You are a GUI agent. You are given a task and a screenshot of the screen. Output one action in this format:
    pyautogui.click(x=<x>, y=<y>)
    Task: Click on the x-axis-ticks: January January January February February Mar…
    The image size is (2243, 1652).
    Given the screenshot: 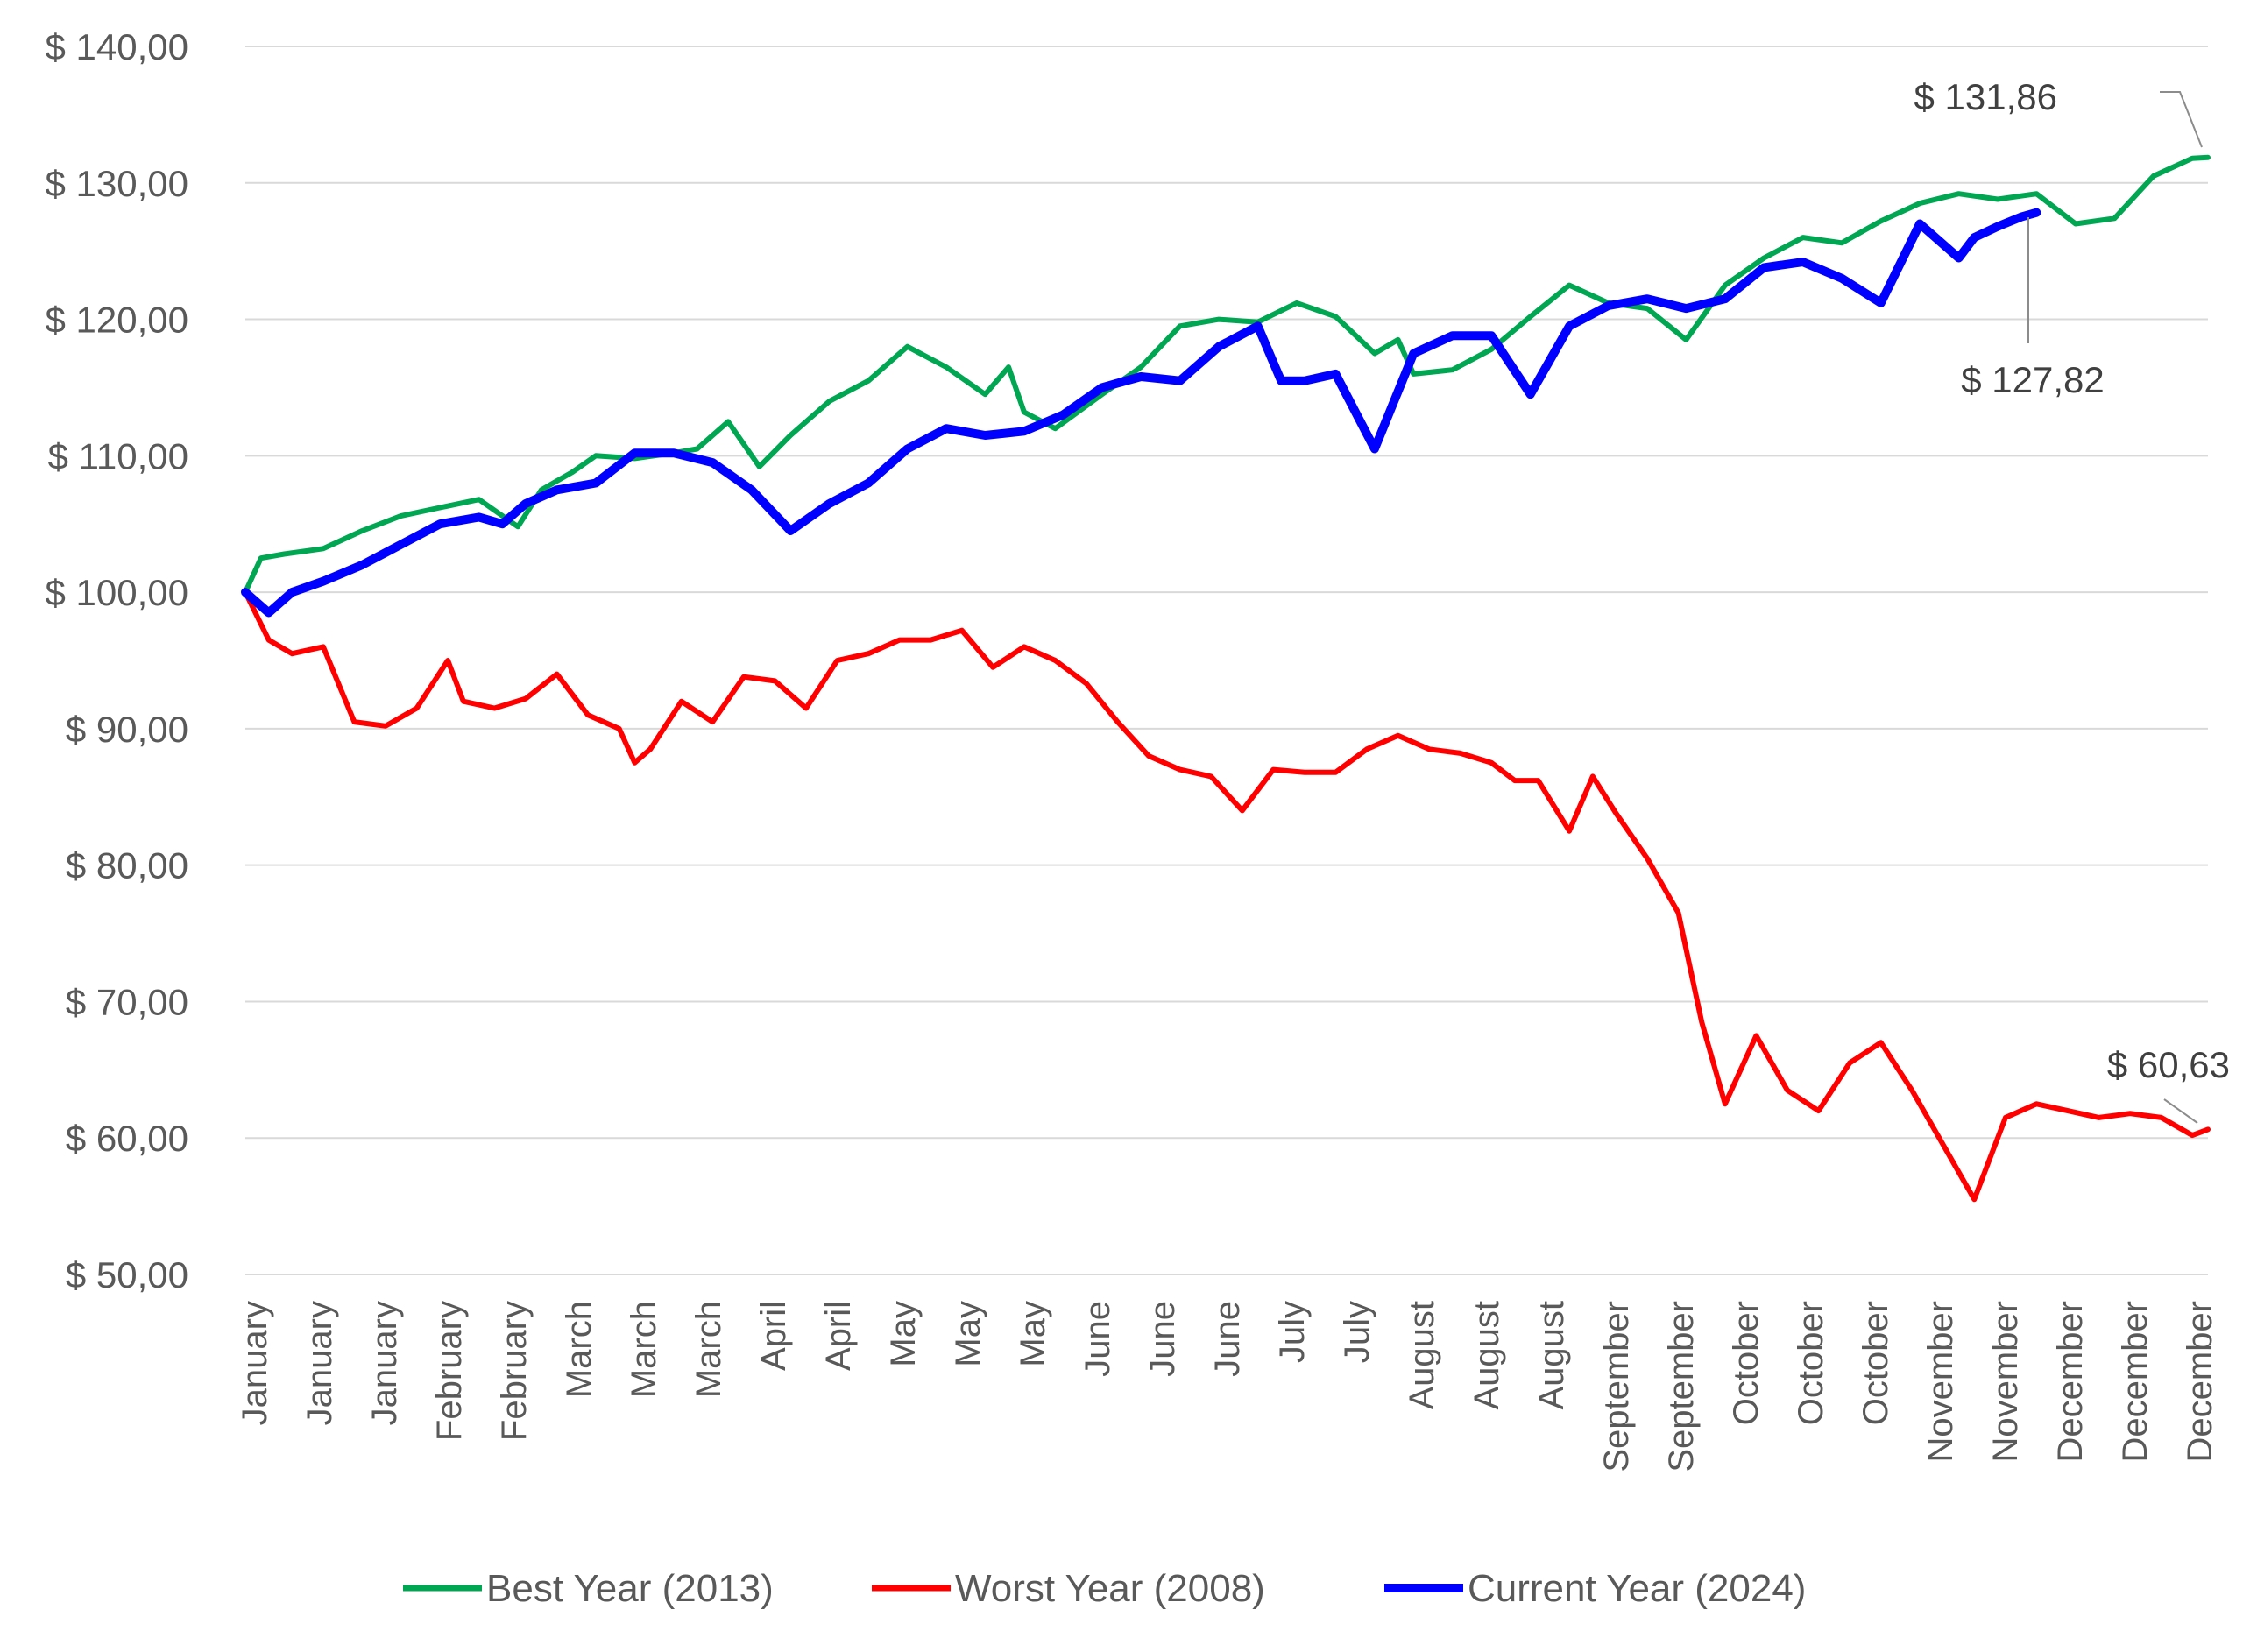 What is the action you would take?
    pyautogui.click(x=1227, y=1386)
    